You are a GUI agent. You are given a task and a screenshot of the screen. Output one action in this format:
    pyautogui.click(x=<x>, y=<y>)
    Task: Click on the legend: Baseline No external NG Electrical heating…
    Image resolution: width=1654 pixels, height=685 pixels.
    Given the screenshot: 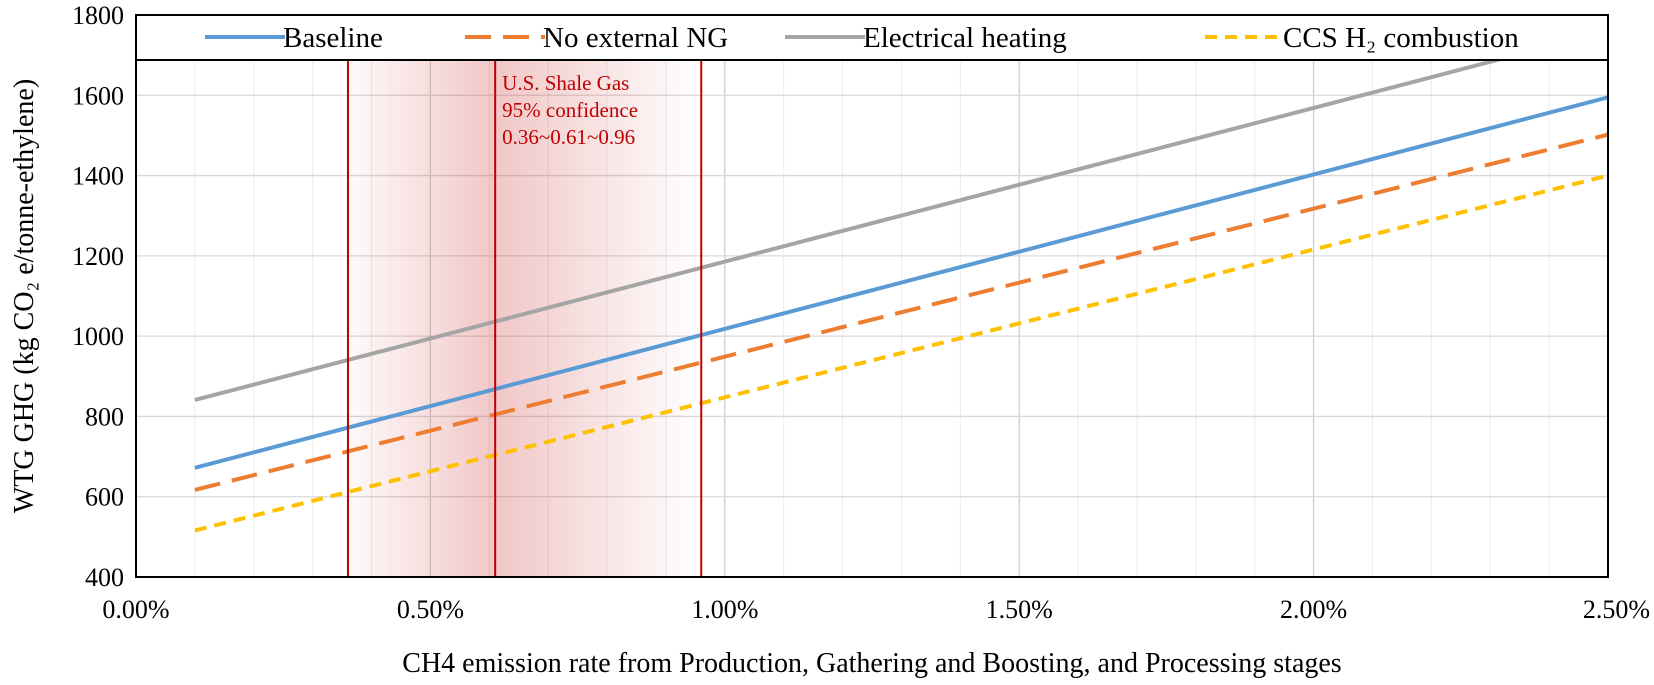 What is the action you would take?
    pyautogui.click(x=872, y=37)
    